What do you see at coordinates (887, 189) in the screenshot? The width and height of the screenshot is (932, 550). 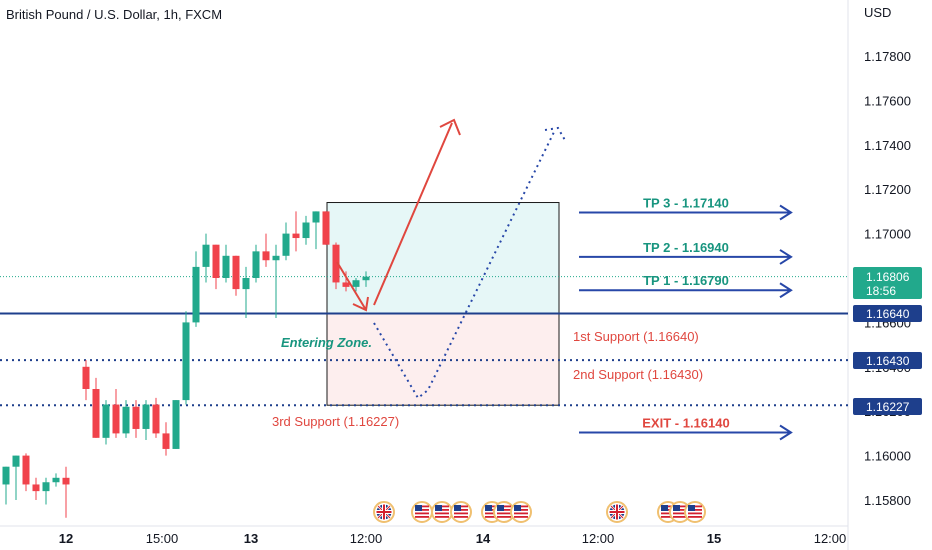 I see `y-tick-label: 1.17200` at bounding box center [887, 189].